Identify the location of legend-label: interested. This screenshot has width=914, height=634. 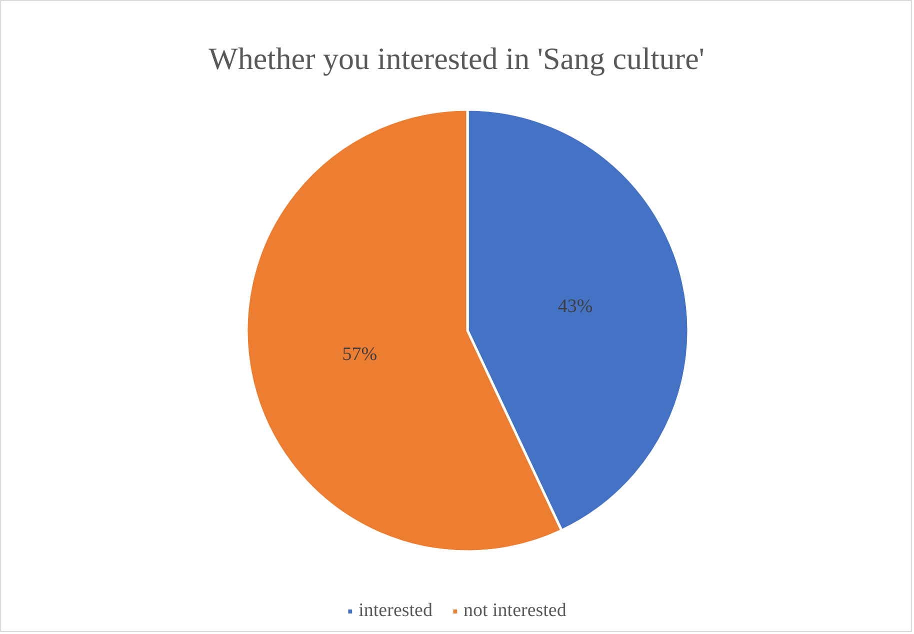
(395, 611).